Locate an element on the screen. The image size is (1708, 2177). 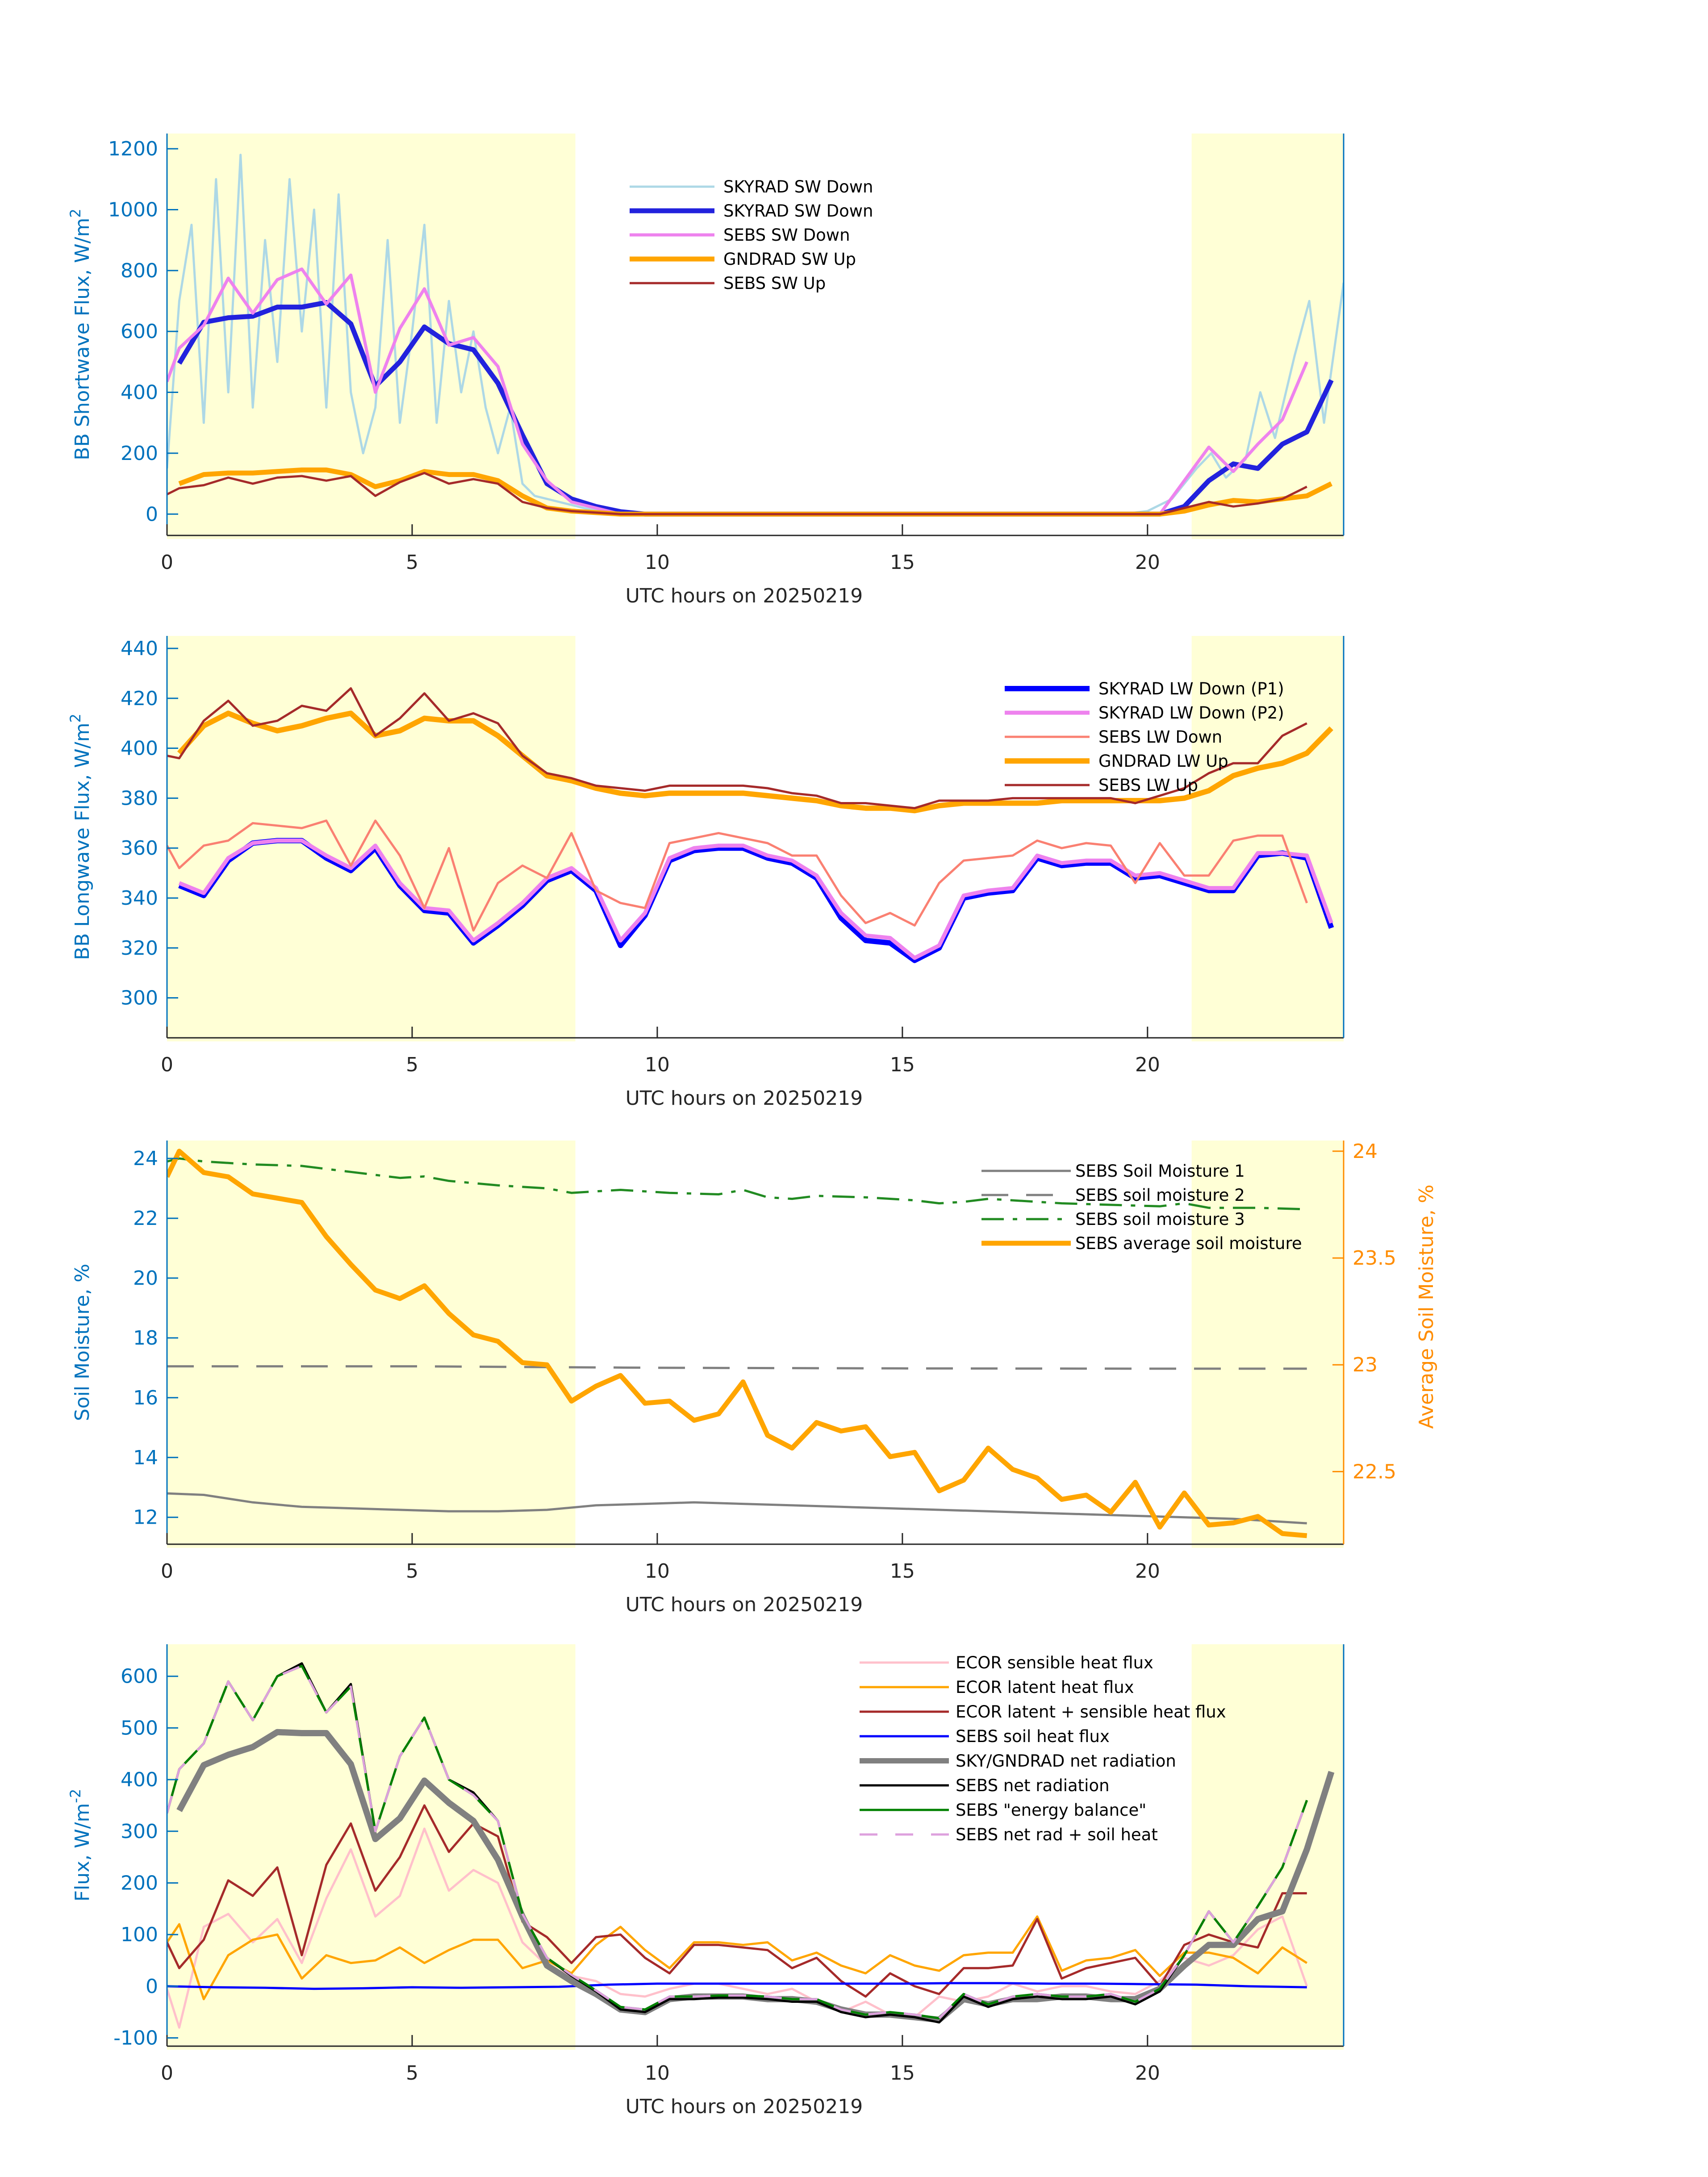
y-axis-label-superscript: -2 is located at coordinates (75, 1796).